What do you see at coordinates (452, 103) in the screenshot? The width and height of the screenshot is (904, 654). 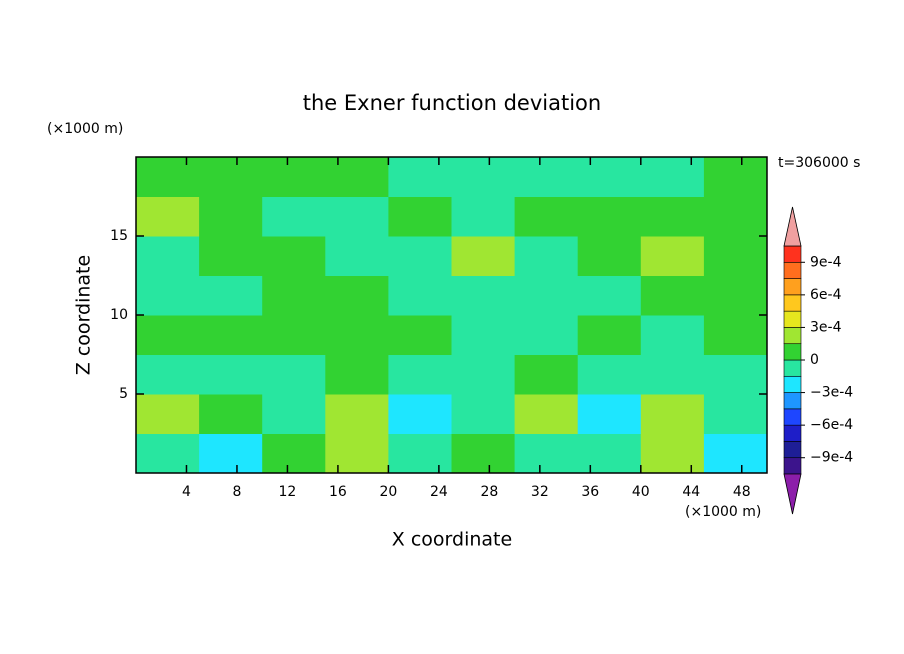 I see `chart-title: the Exner function deviation` at bounding box center [452, 103].